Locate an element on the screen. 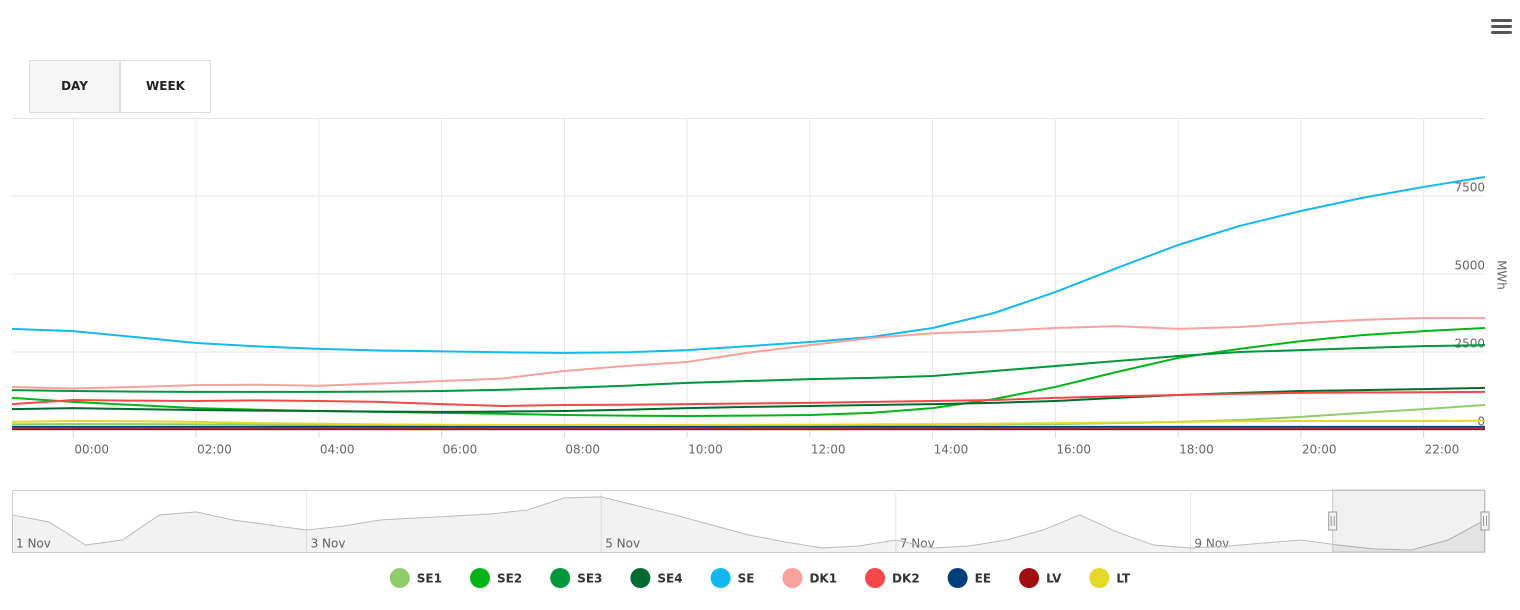 This screenshot has height=610, width=1520. day-button-text: DAY is located at coordinates (74, 86).